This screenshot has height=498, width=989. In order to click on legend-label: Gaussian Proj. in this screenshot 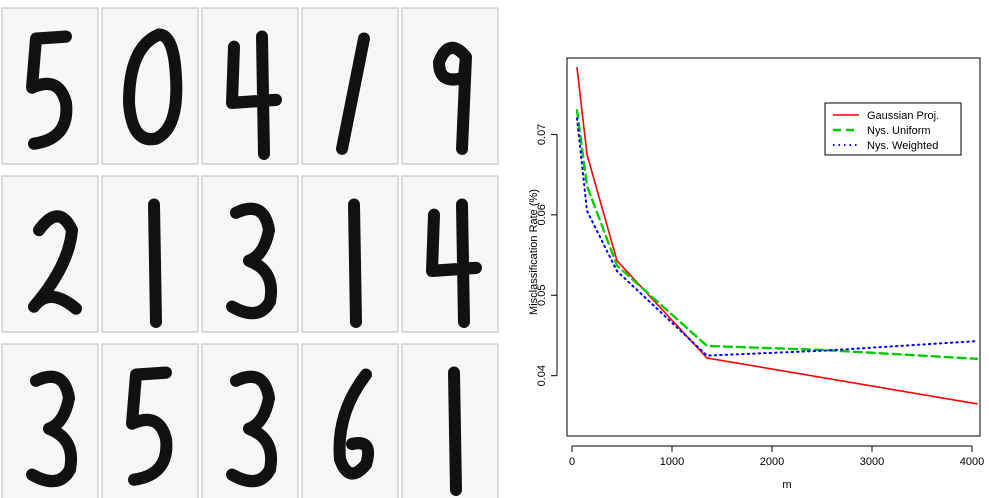, I will do `click(903, 116)`.